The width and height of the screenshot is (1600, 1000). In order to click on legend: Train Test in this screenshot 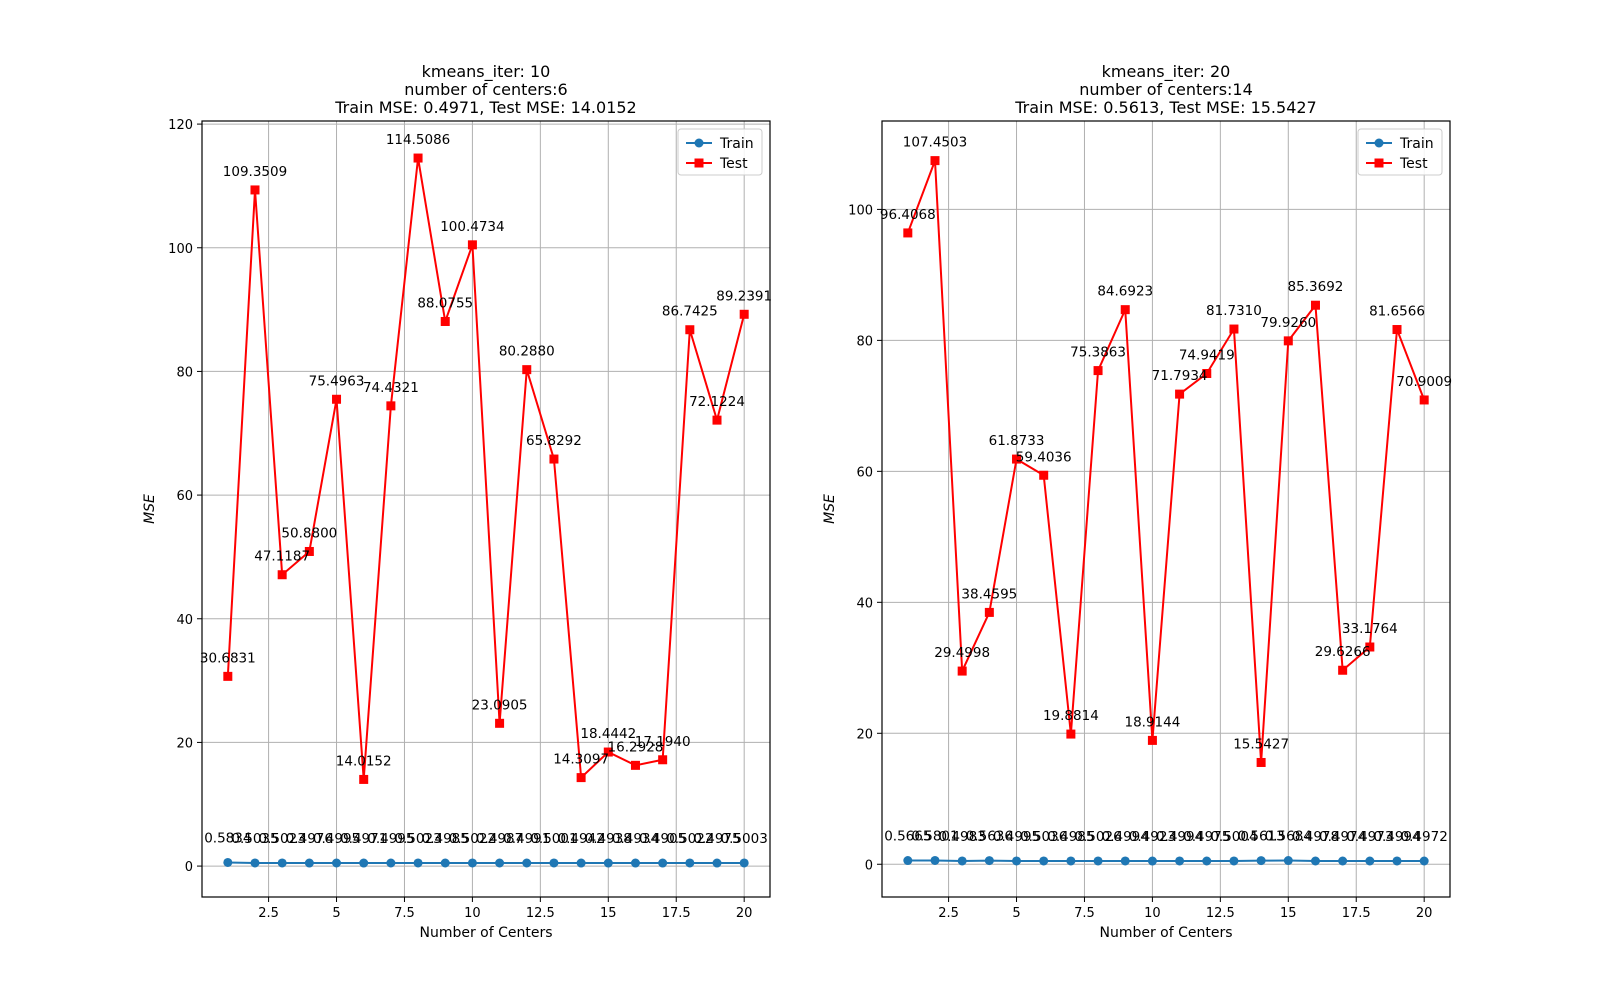, I will do `click(720, 152)`.